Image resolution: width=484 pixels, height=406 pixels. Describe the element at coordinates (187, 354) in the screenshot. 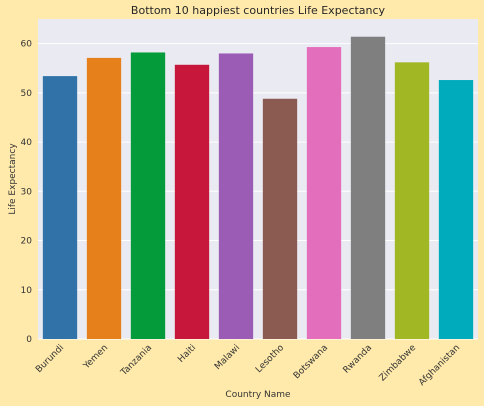

I see `x-tick-label: Haiti` at that location.